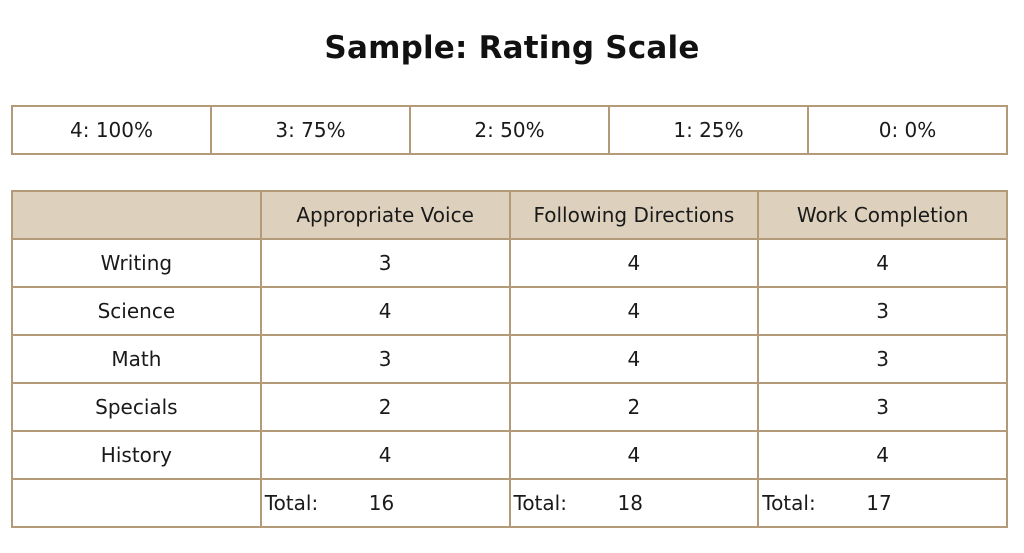 This screenshot has width=1024, height=553. Describe the element at coordinates (136, 311) in the screenshot. I see `row-subject: Science` at that location.